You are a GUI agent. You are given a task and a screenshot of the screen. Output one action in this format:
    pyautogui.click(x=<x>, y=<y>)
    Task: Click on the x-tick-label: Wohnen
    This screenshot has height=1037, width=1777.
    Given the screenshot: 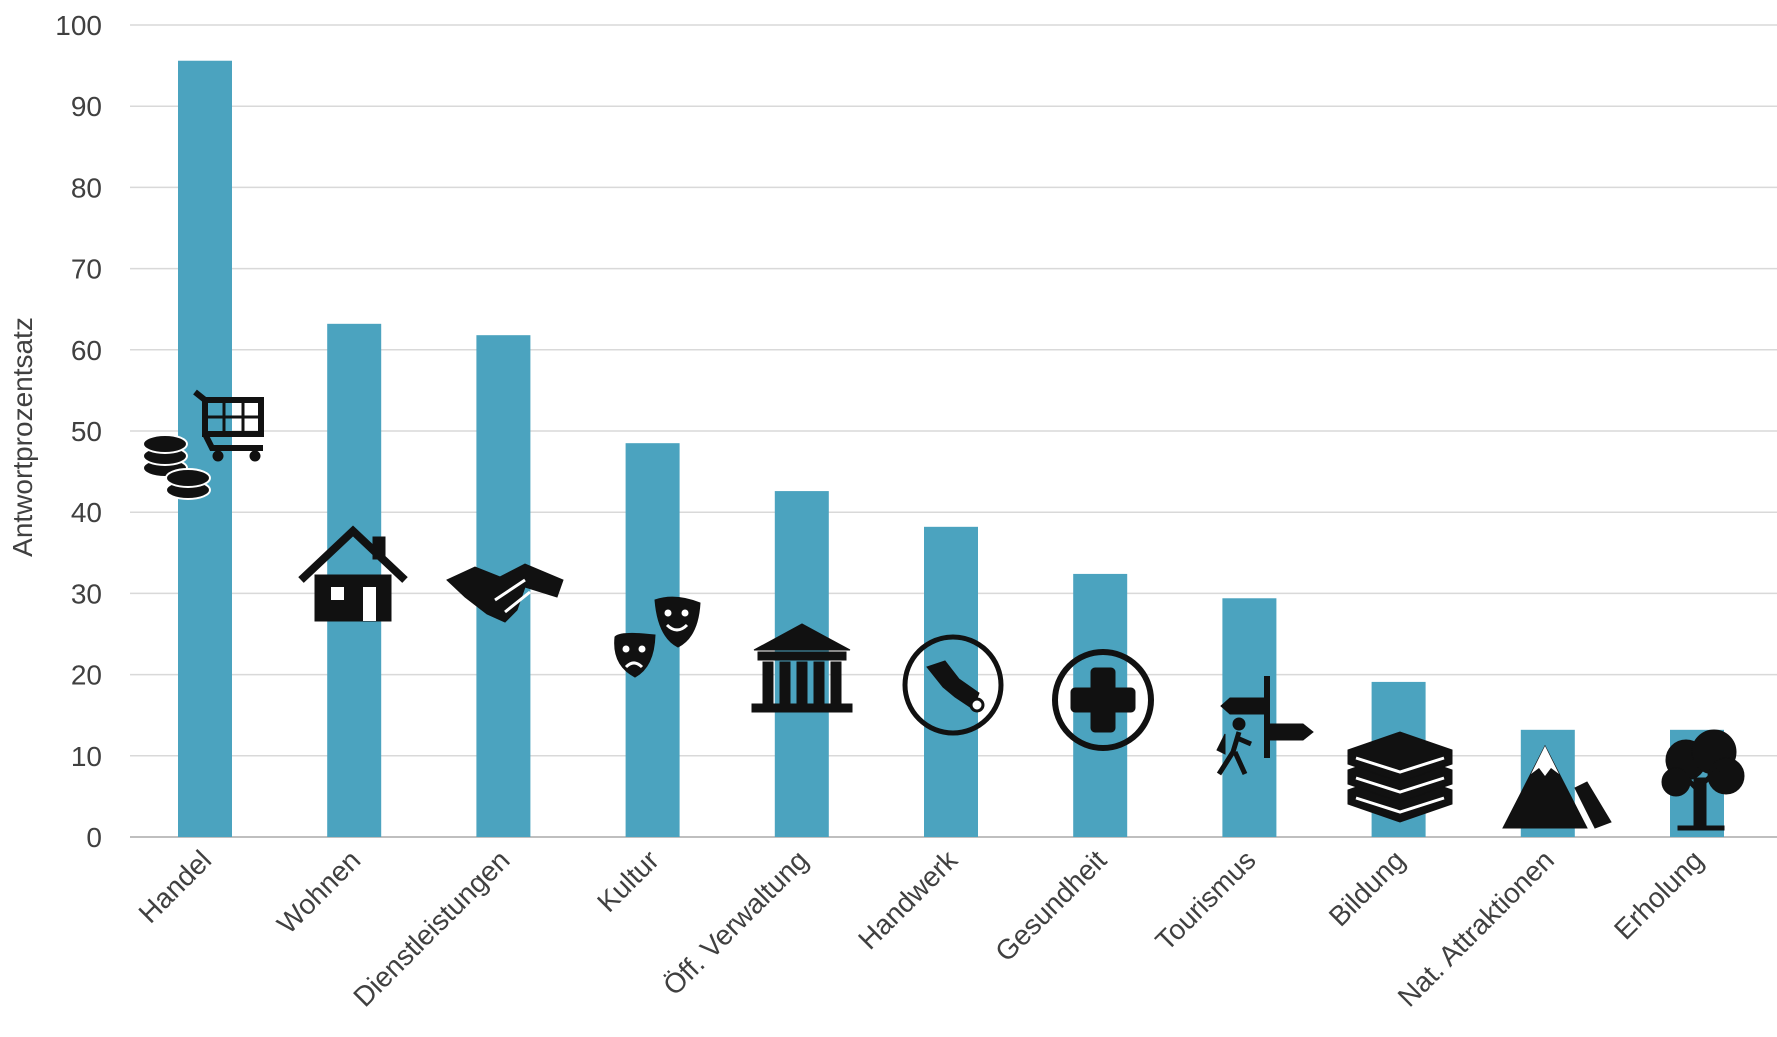 What is the action you would take?
    pyautogui.click(x=318, y=891)
    